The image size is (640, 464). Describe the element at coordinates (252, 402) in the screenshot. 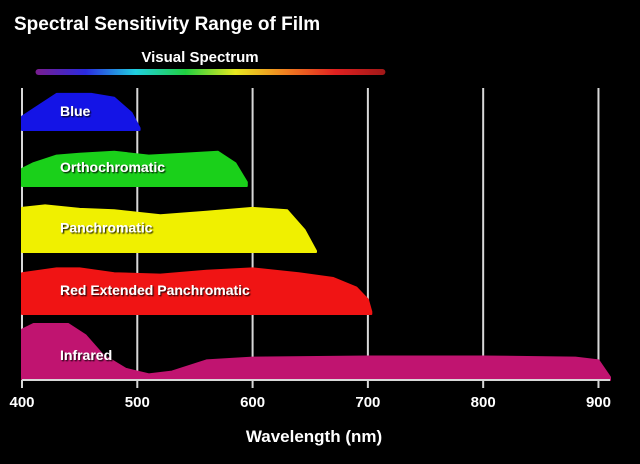

I see `x-tick-label-600: 600` at that location.